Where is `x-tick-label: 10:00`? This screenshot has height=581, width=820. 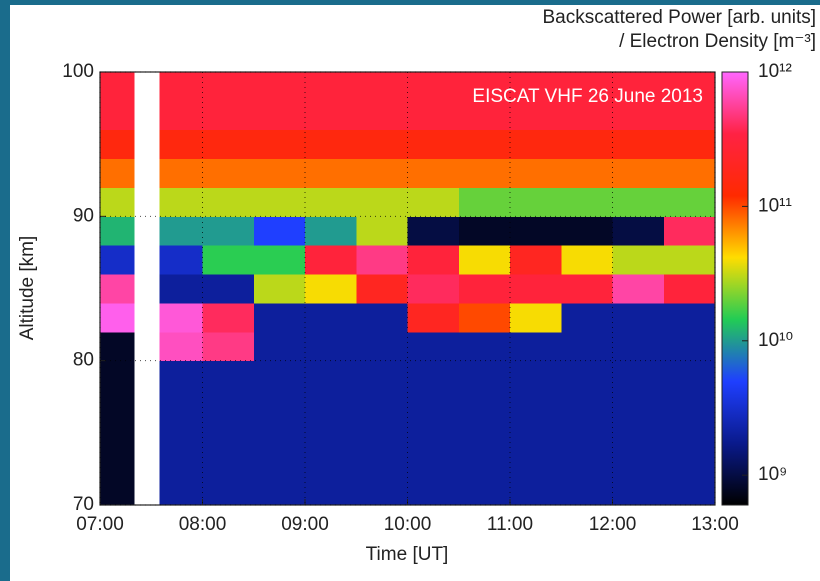 x-tick-label: 10:00 is located at coordinates (408, 524).